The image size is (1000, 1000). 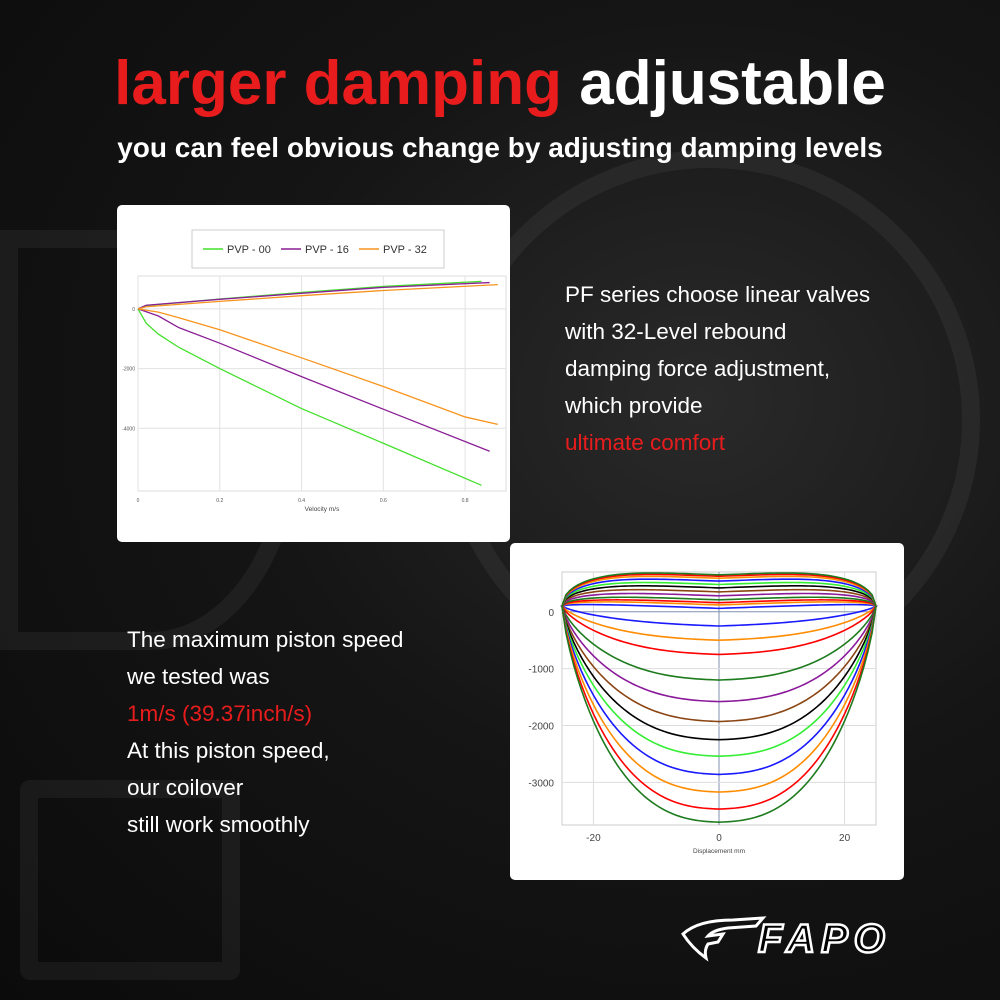 I want to click on description-highlight: ultimate comfort, so click(x=645, y=442).